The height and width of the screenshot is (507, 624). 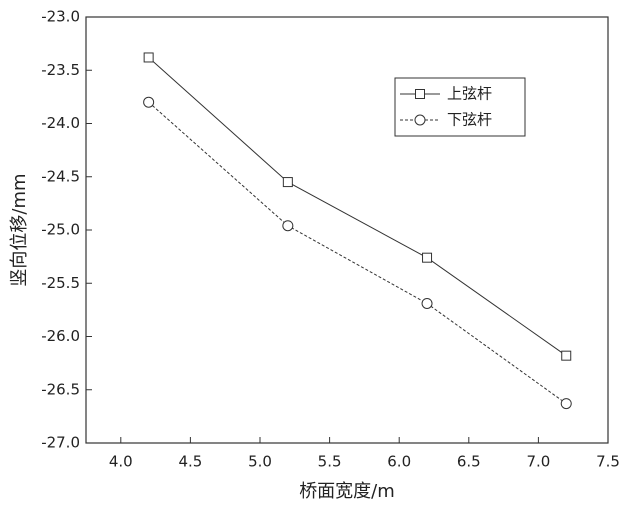 What do you see at coordinates (60, 389) in the screenshot?
I see `y-tick-label: -26.5` at bounding box center [60, 389].